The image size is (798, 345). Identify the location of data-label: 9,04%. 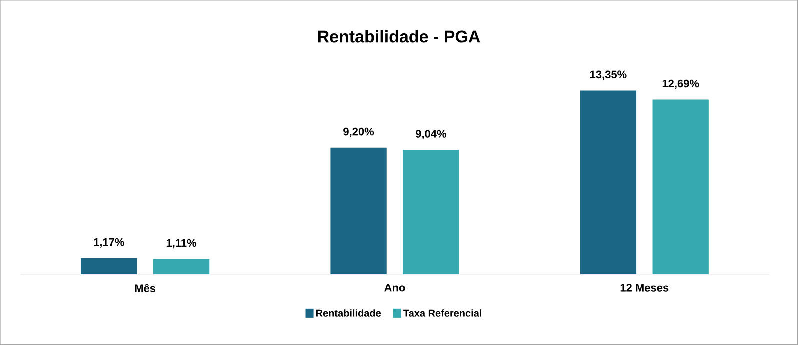
(431, 135).